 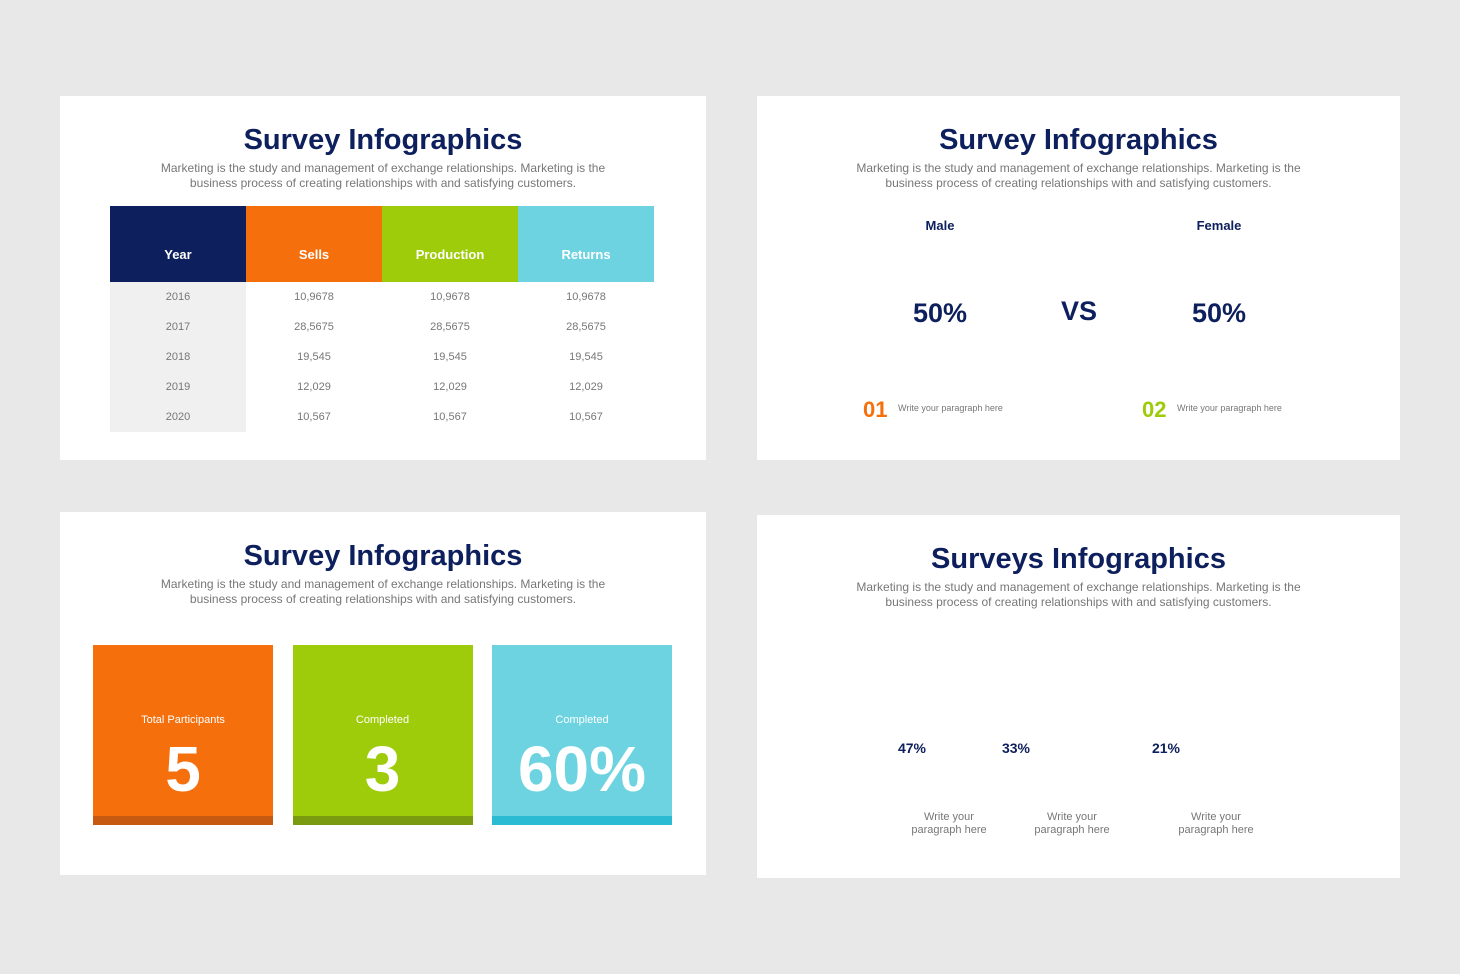 I want to click on person-percent: 33%, so click(x=1016, y=748).